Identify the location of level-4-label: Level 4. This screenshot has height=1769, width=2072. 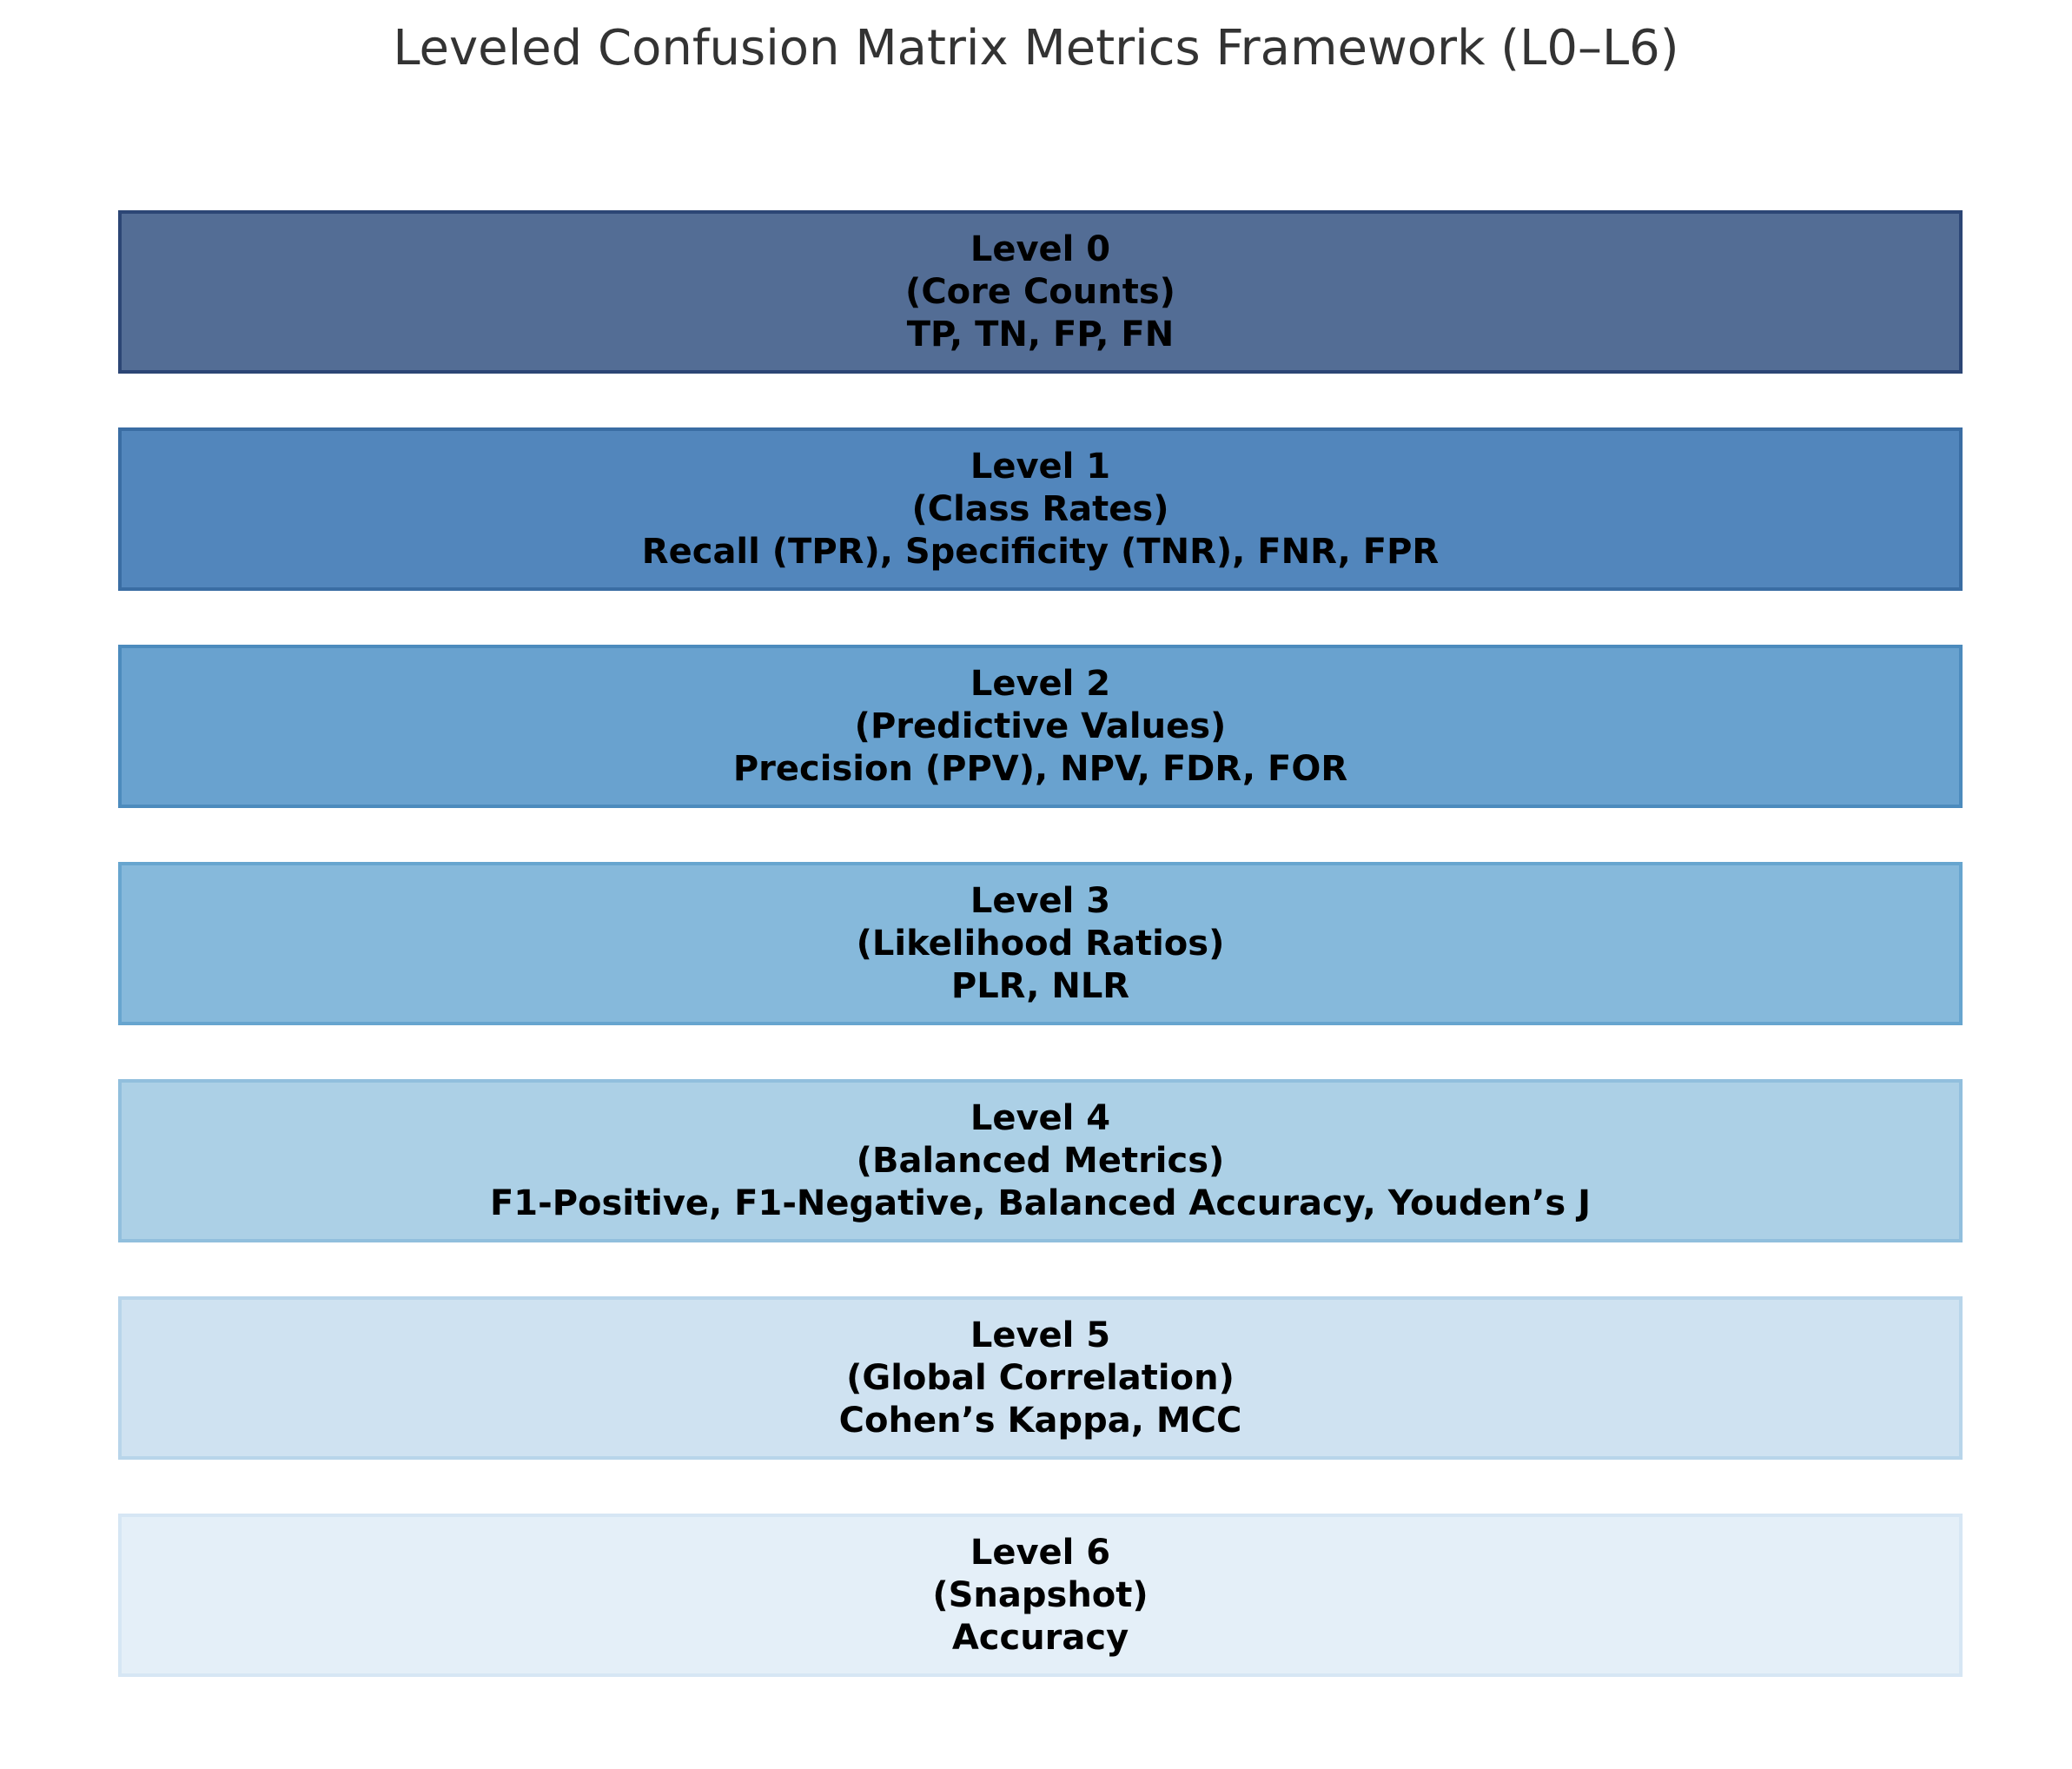
(1040, 1117).